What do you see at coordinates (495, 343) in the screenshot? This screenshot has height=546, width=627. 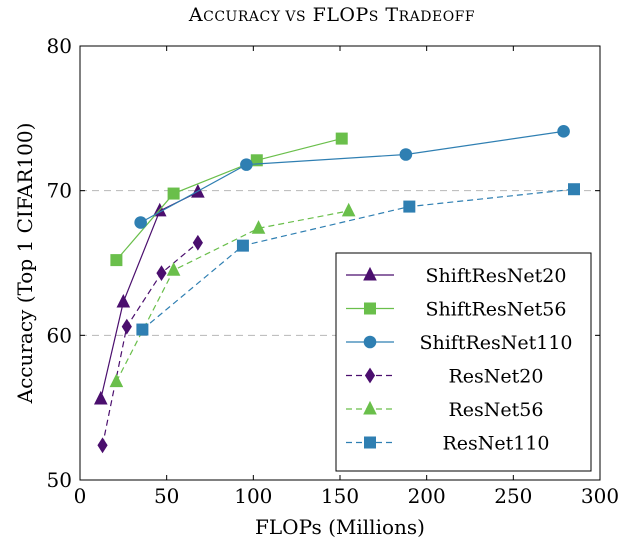 I see `legend-label-shiftresnet110: ShiftResNet110` at bounding box center [495, 343].